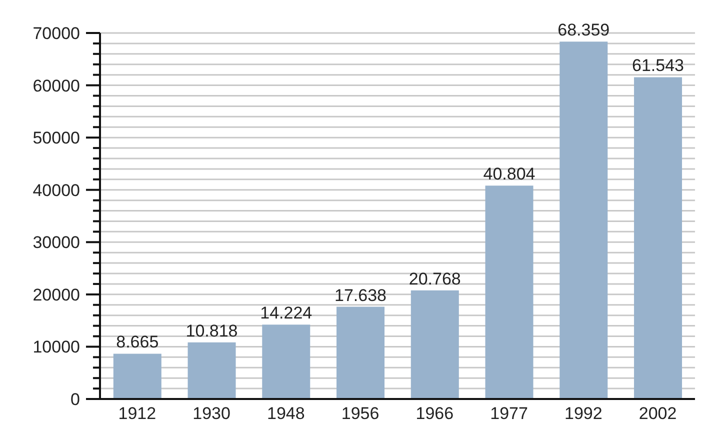  I want to click on y-tick-label: 0, so click(75, 399).